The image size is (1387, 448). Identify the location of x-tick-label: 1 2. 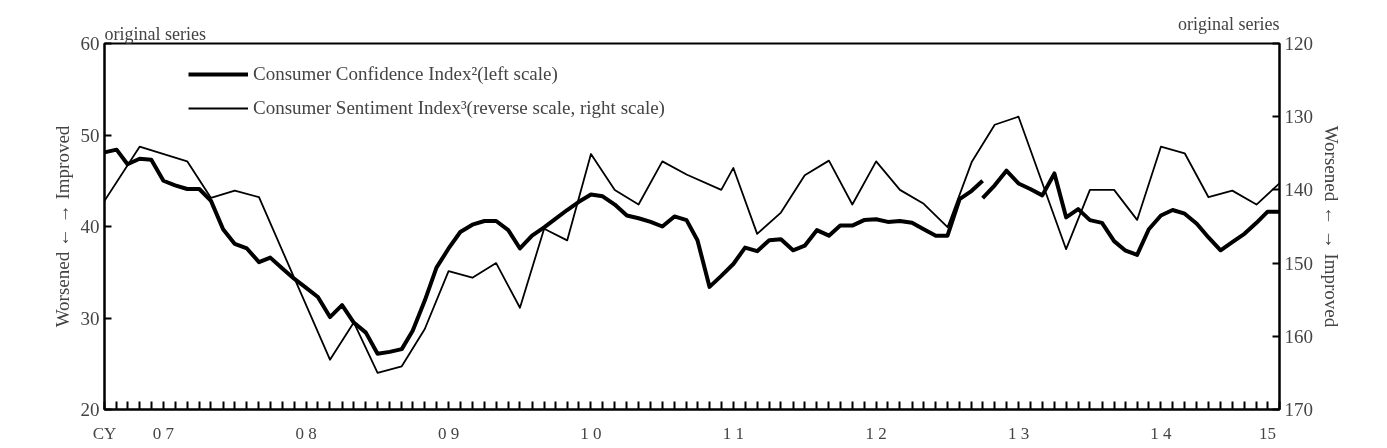
(876, 433).